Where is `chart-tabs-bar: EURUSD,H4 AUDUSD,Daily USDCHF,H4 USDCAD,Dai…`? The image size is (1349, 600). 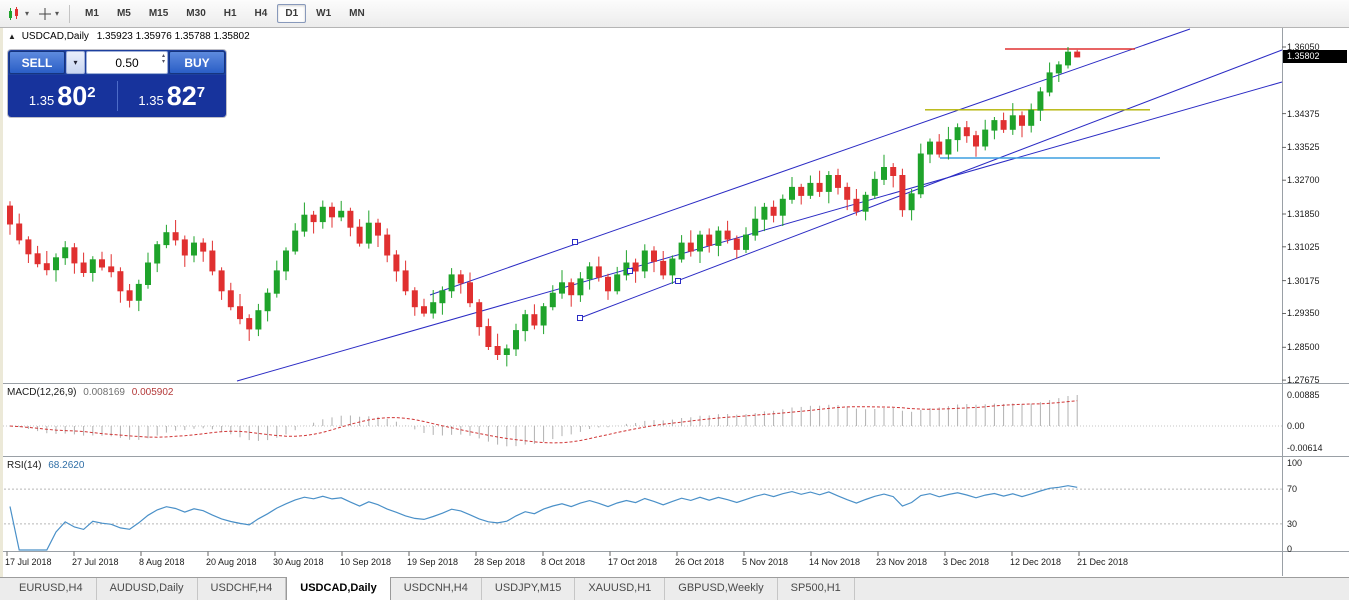 chart-tabs-bar: EURUSD,H4 AUDUSD,Daily USDCHF,H4 USDCAD,Dai… is located at coordinates (674, 588).